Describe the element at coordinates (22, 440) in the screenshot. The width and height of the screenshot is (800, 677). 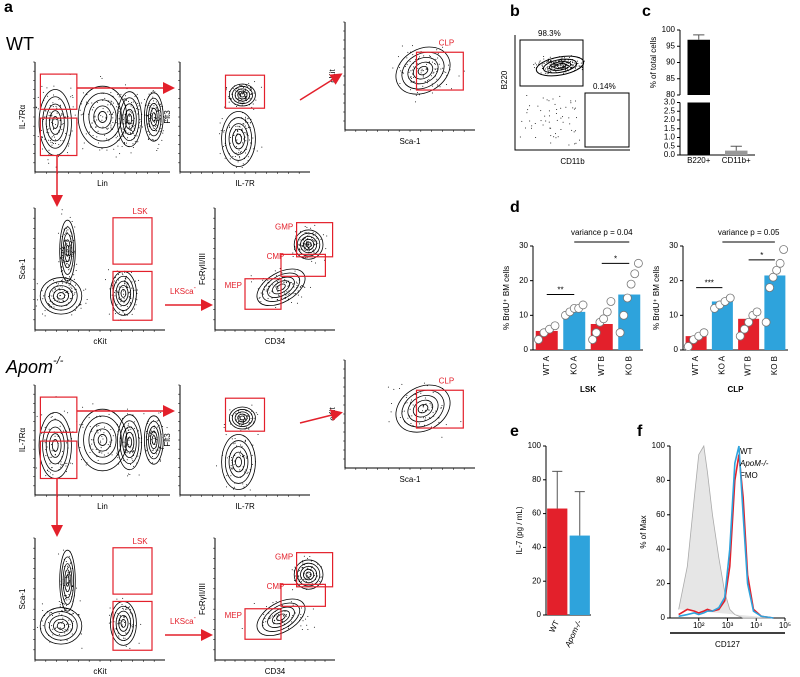
I see `y-axis-label: IL-7Rα` at that location.